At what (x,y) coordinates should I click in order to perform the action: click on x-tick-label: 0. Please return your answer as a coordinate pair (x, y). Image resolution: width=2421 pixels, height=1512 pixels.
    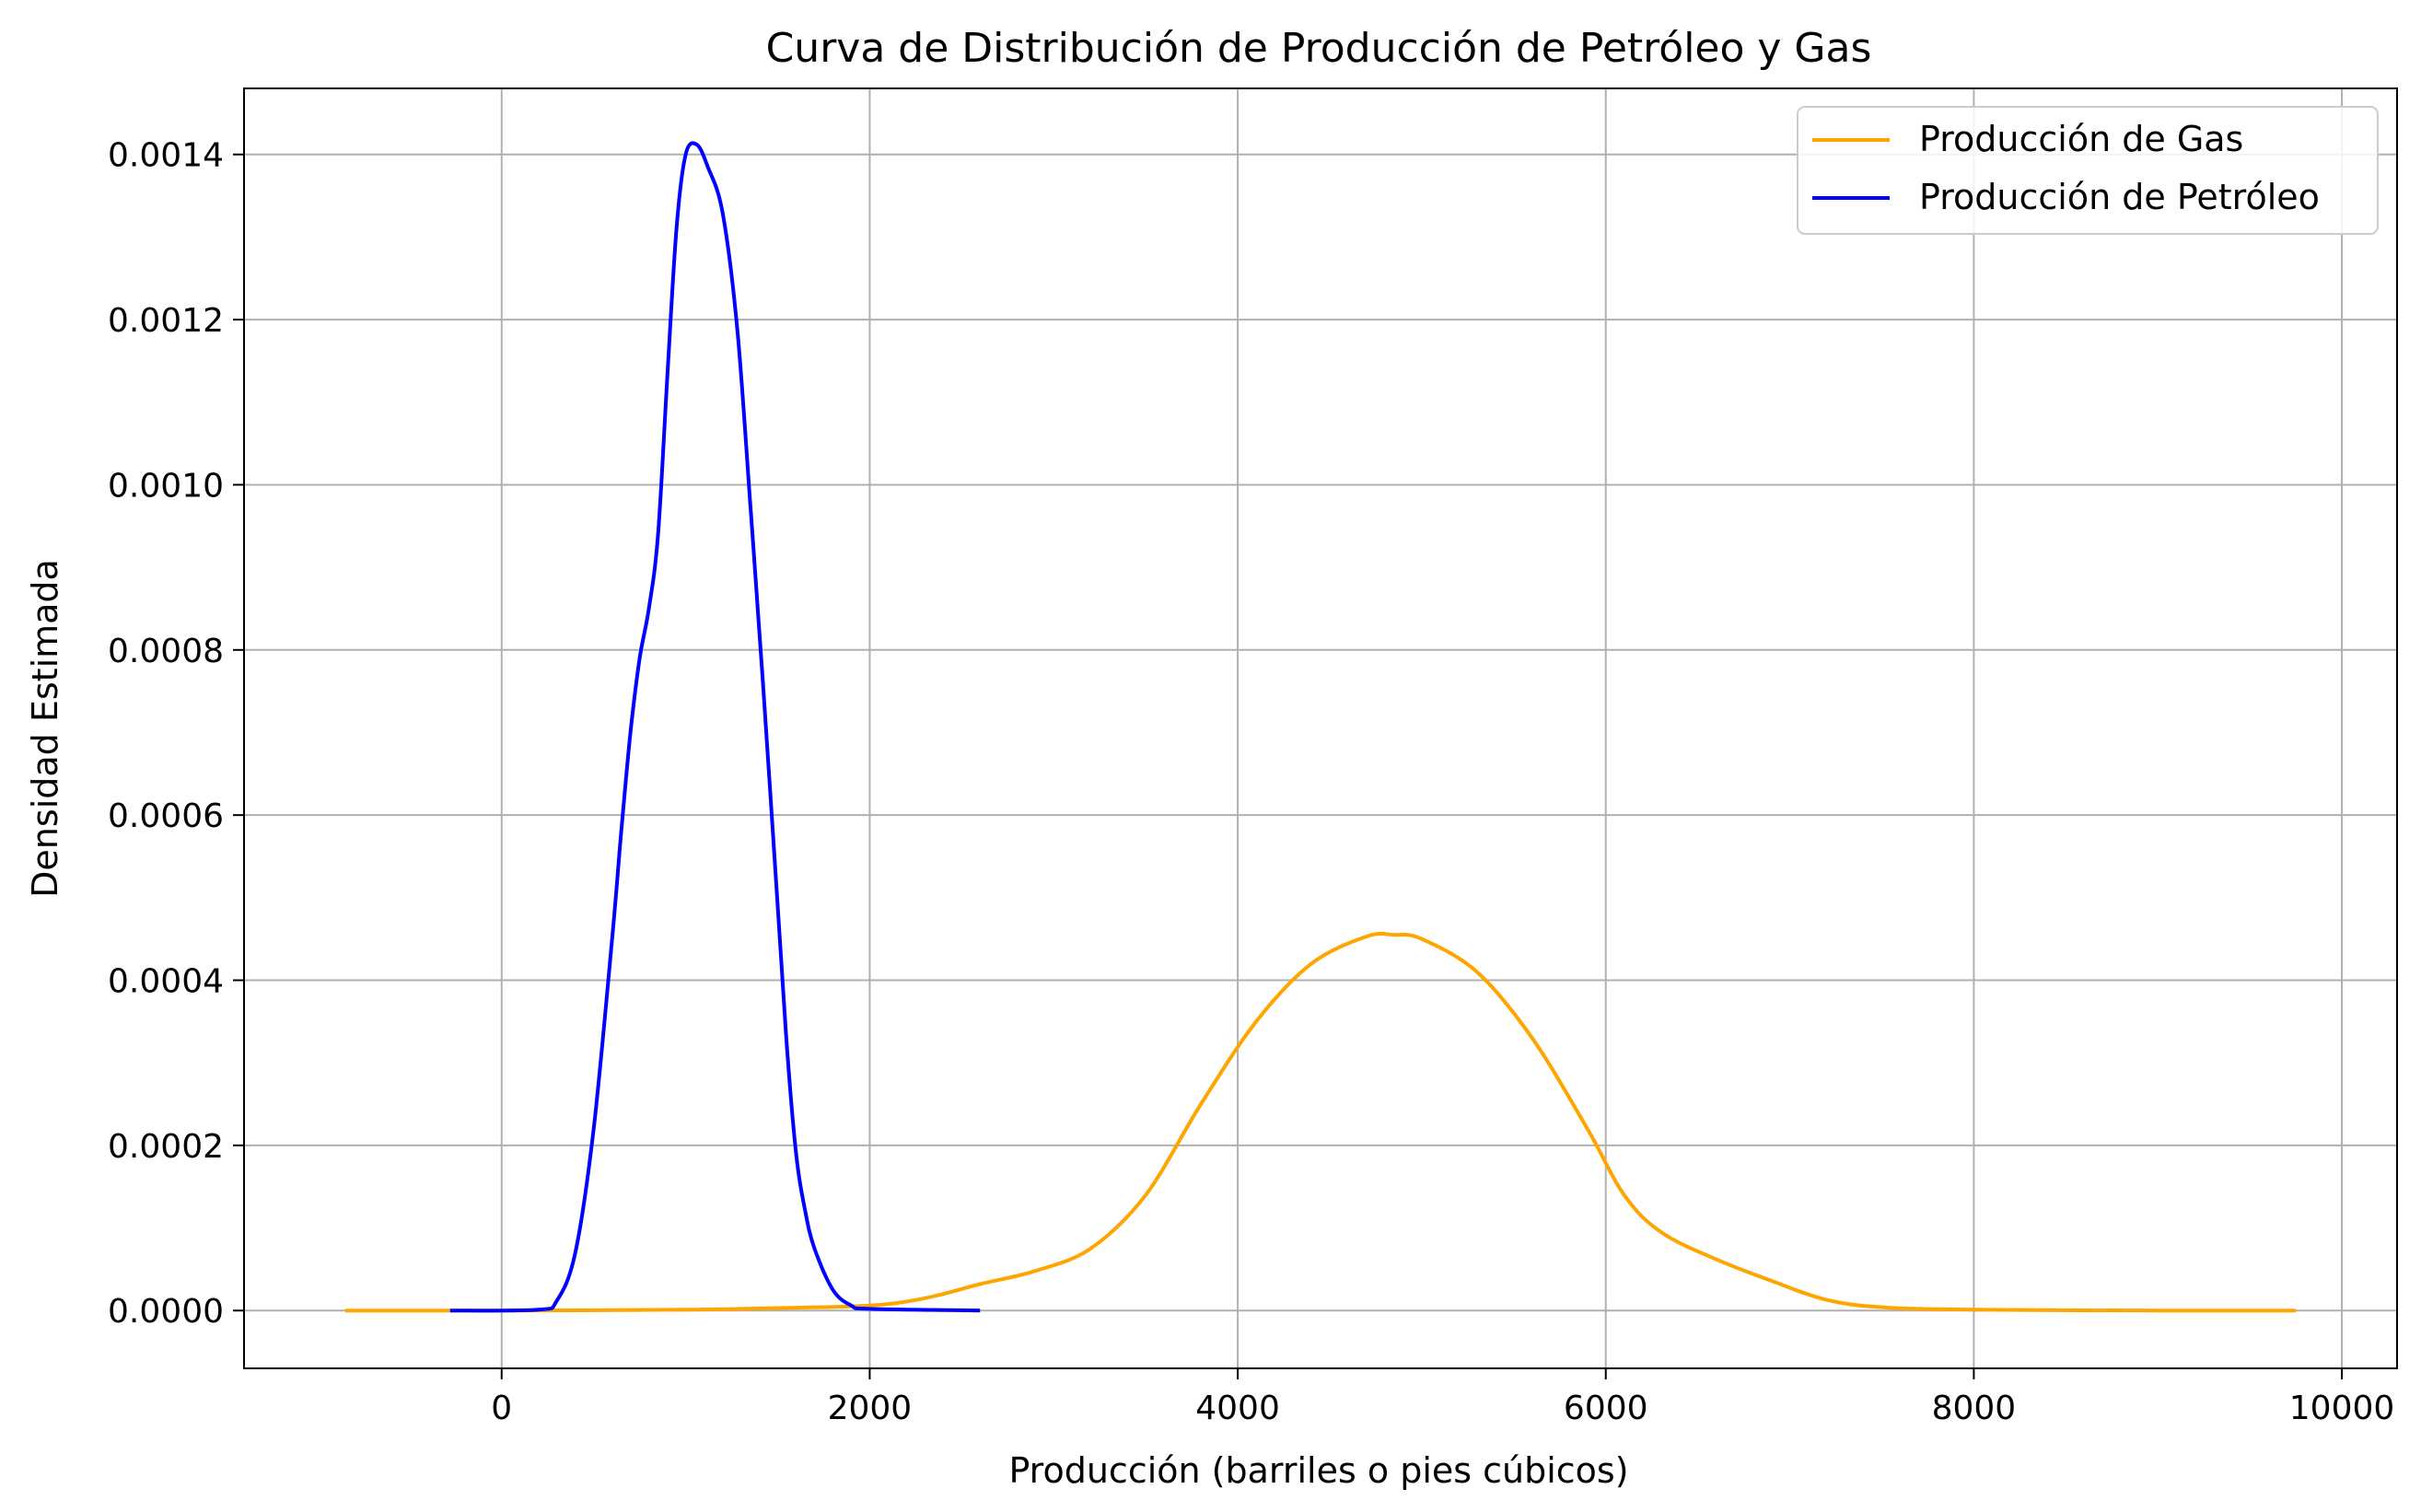
    Looking at the image, I should click on (501, 1409).